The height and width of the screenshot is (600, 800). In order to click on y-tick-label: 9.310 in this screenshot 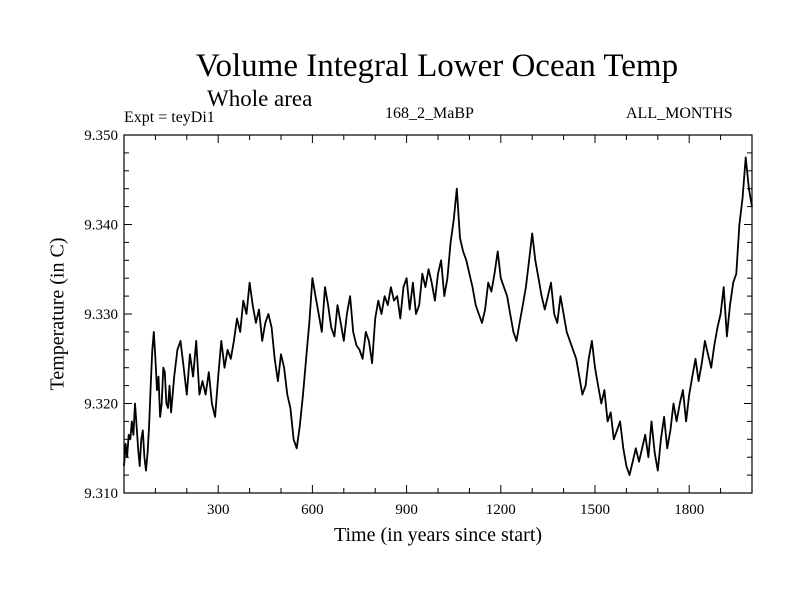, I will do `click(101, 494)`.